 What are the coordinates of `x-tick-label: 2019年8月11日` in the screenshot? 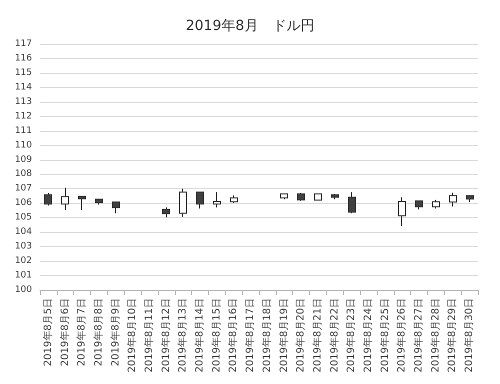 It's located at (149, 335).